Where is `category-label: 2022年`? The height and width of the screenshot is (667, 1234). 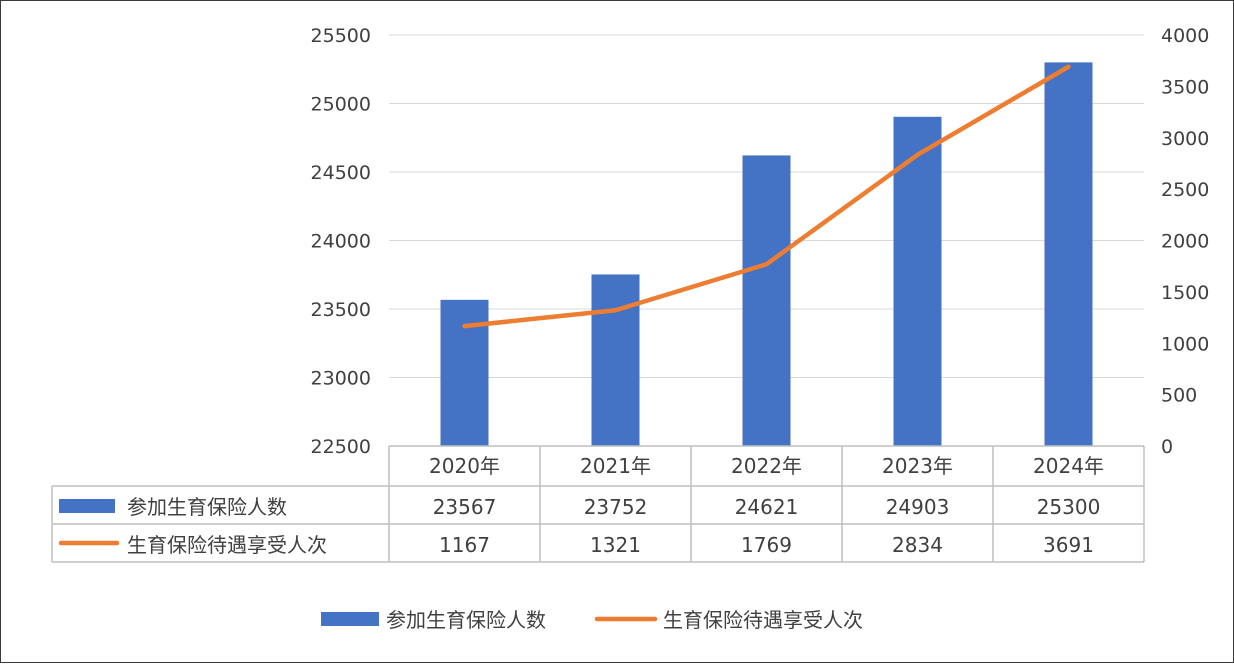 category-label: 2022年 is located at coordinates (766, 466).